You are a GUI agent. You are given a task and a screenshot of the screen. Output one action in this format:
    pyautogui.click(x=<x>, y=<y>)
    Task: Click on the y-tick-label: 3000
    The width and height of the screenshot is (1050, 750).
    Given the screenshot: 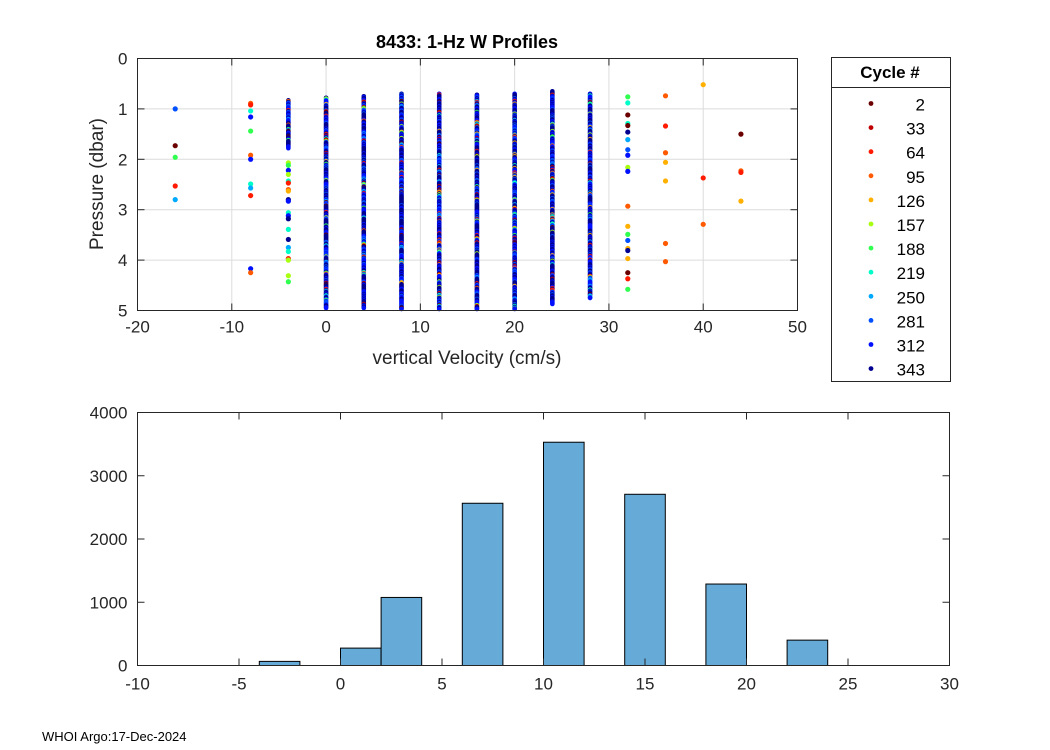 What is the action you would take?
    pyautogui.click(x=109, y=476)
    